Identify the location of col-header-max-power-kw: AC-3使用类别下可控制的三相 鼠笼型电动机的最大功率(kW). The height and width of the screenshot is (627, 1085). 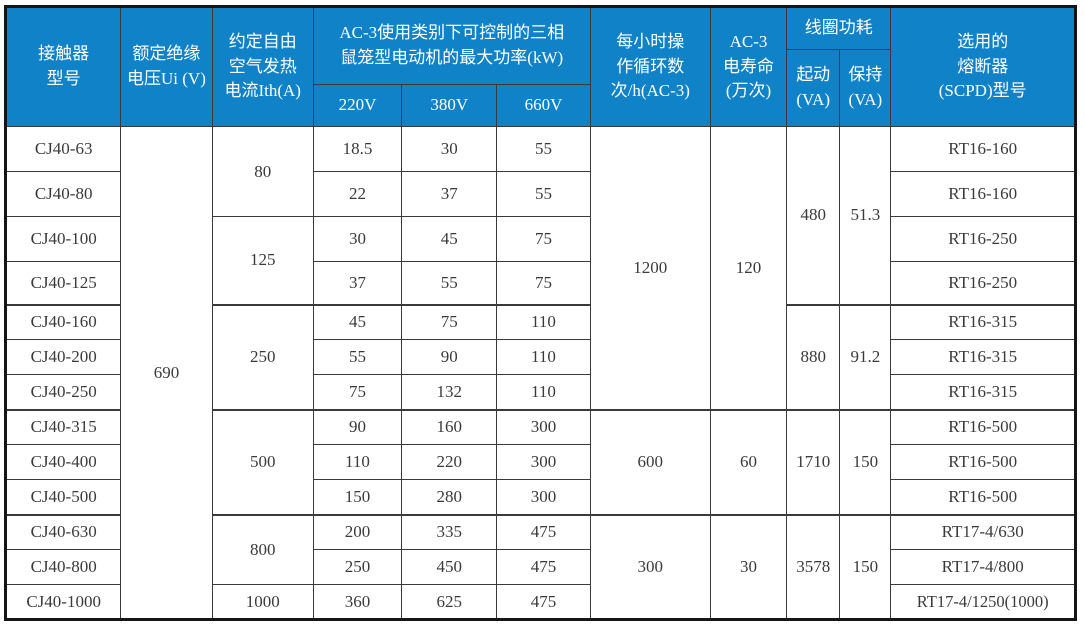
(451, 45).